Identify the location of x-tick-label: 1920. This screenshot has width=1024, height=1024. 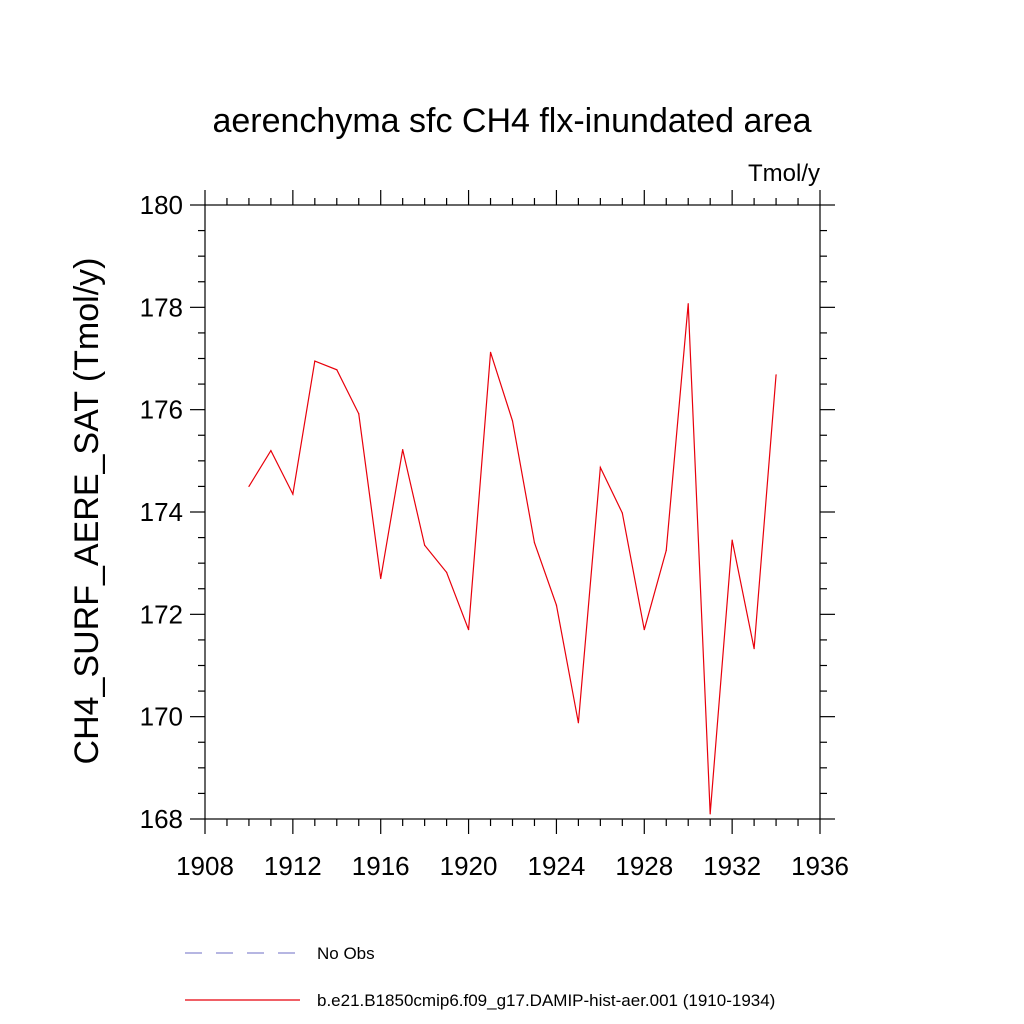
(469, 866).